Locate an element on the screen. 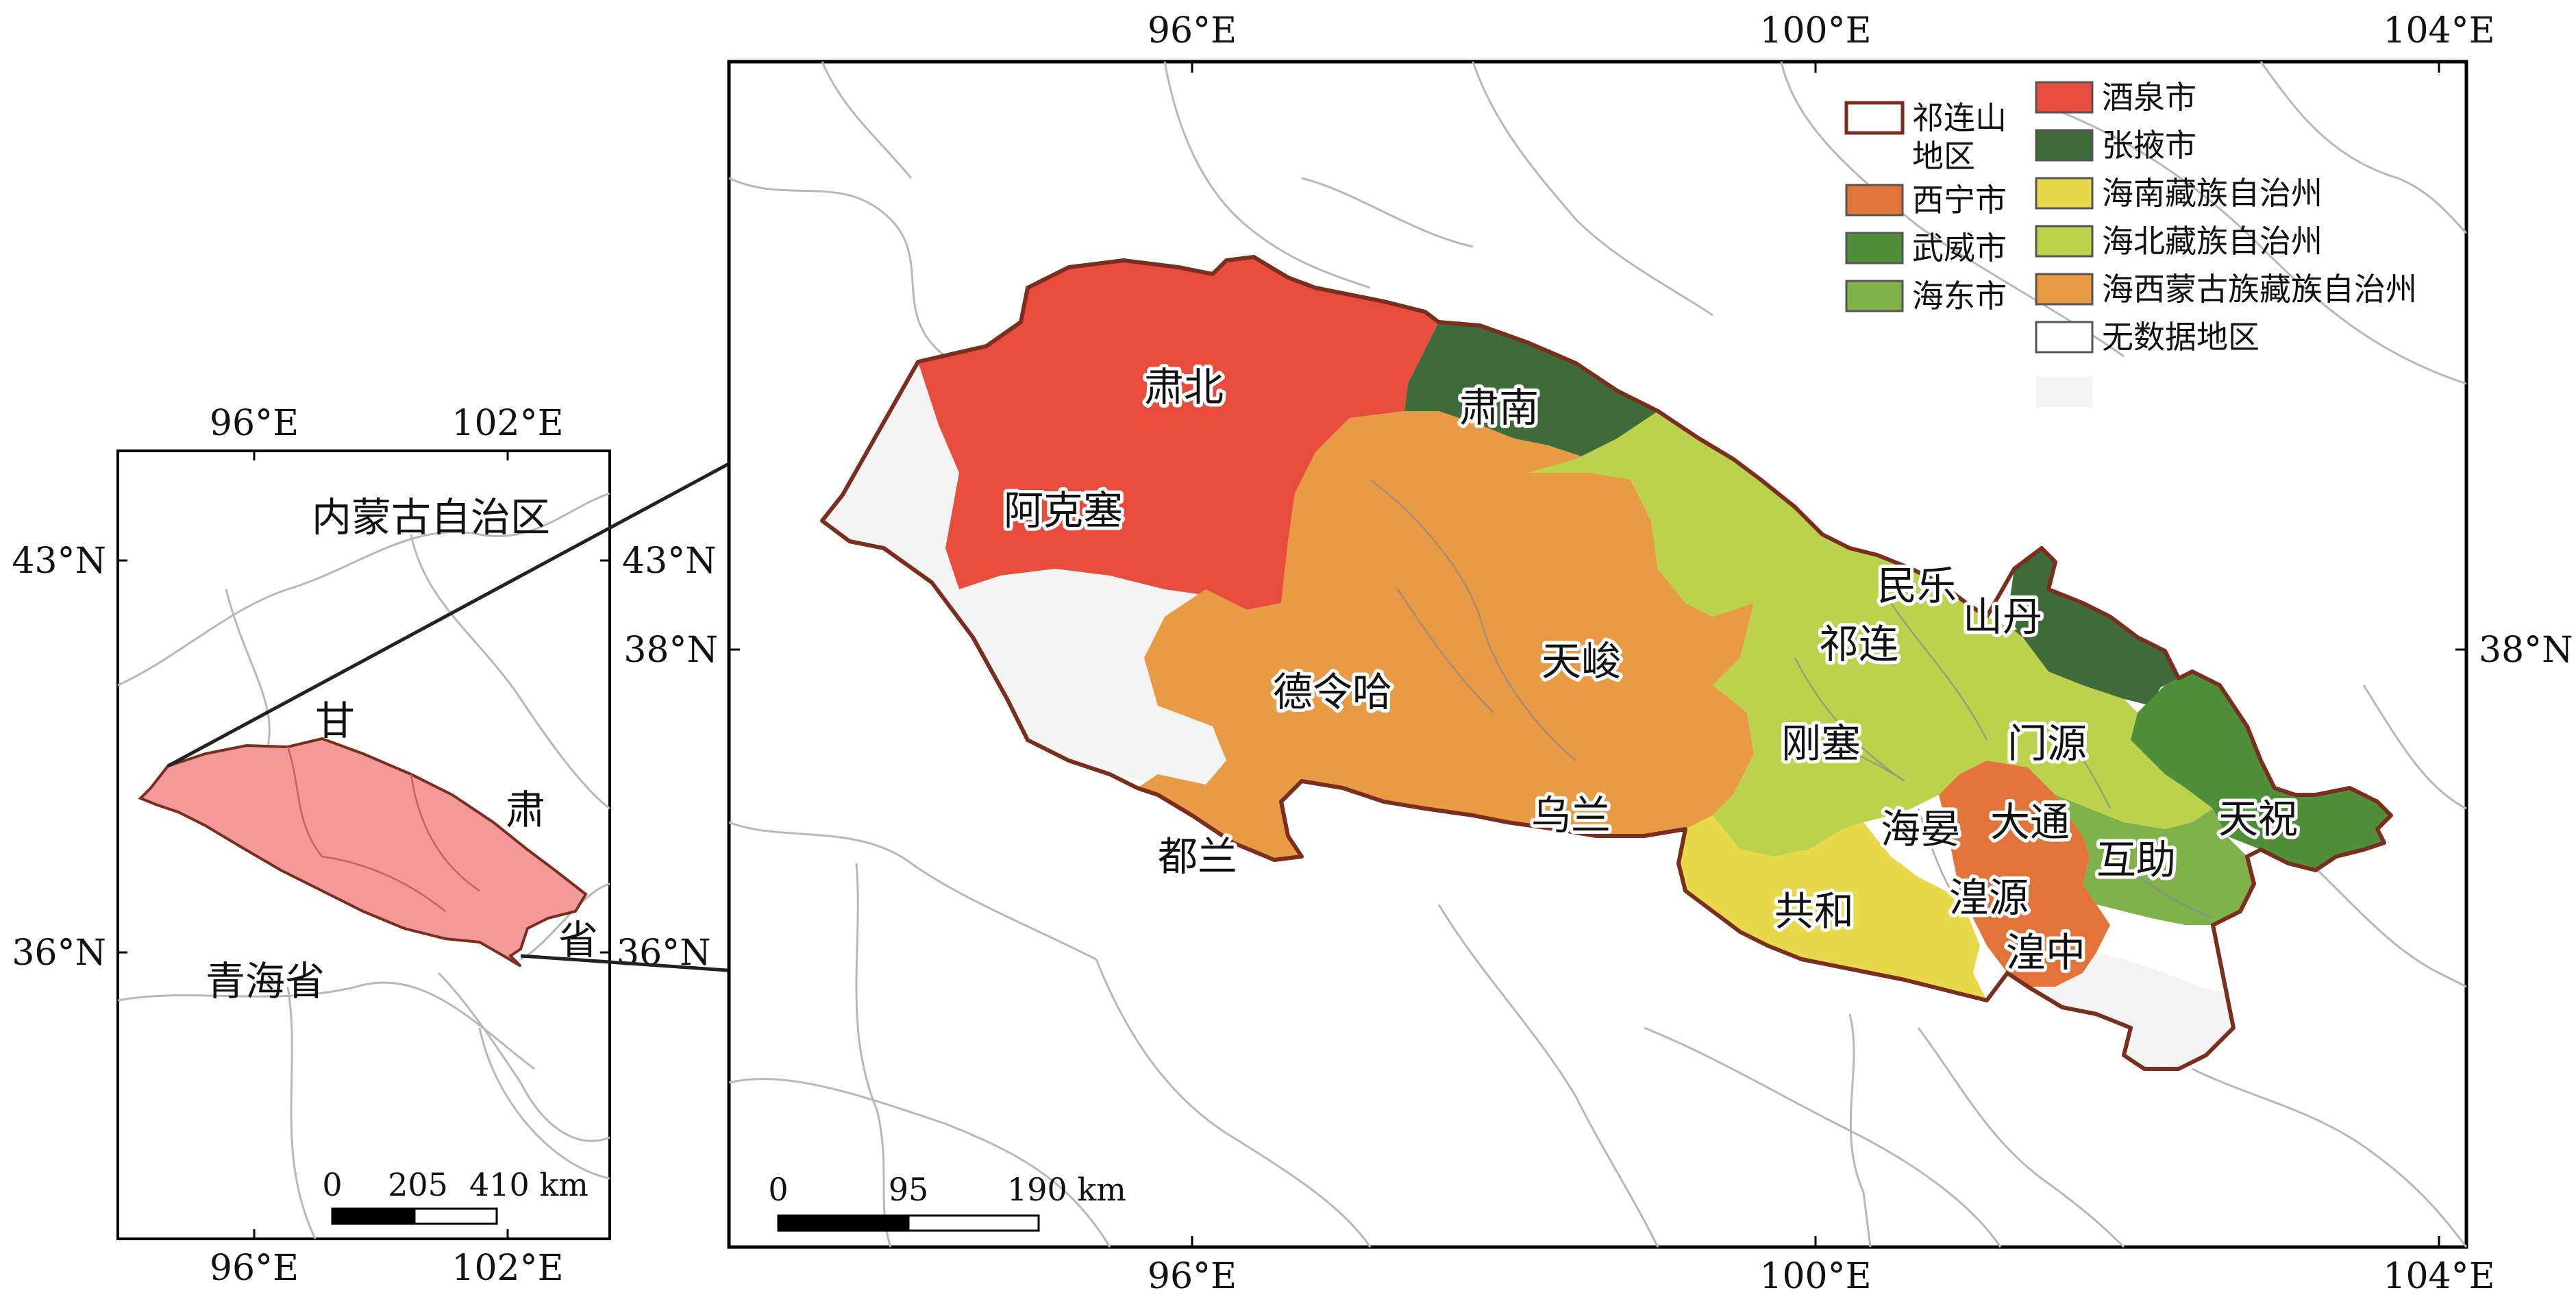 The width and height of the screenshot is (2576, 1306). label-haiyan: 海晏 is located at coordinates (1920, 829).